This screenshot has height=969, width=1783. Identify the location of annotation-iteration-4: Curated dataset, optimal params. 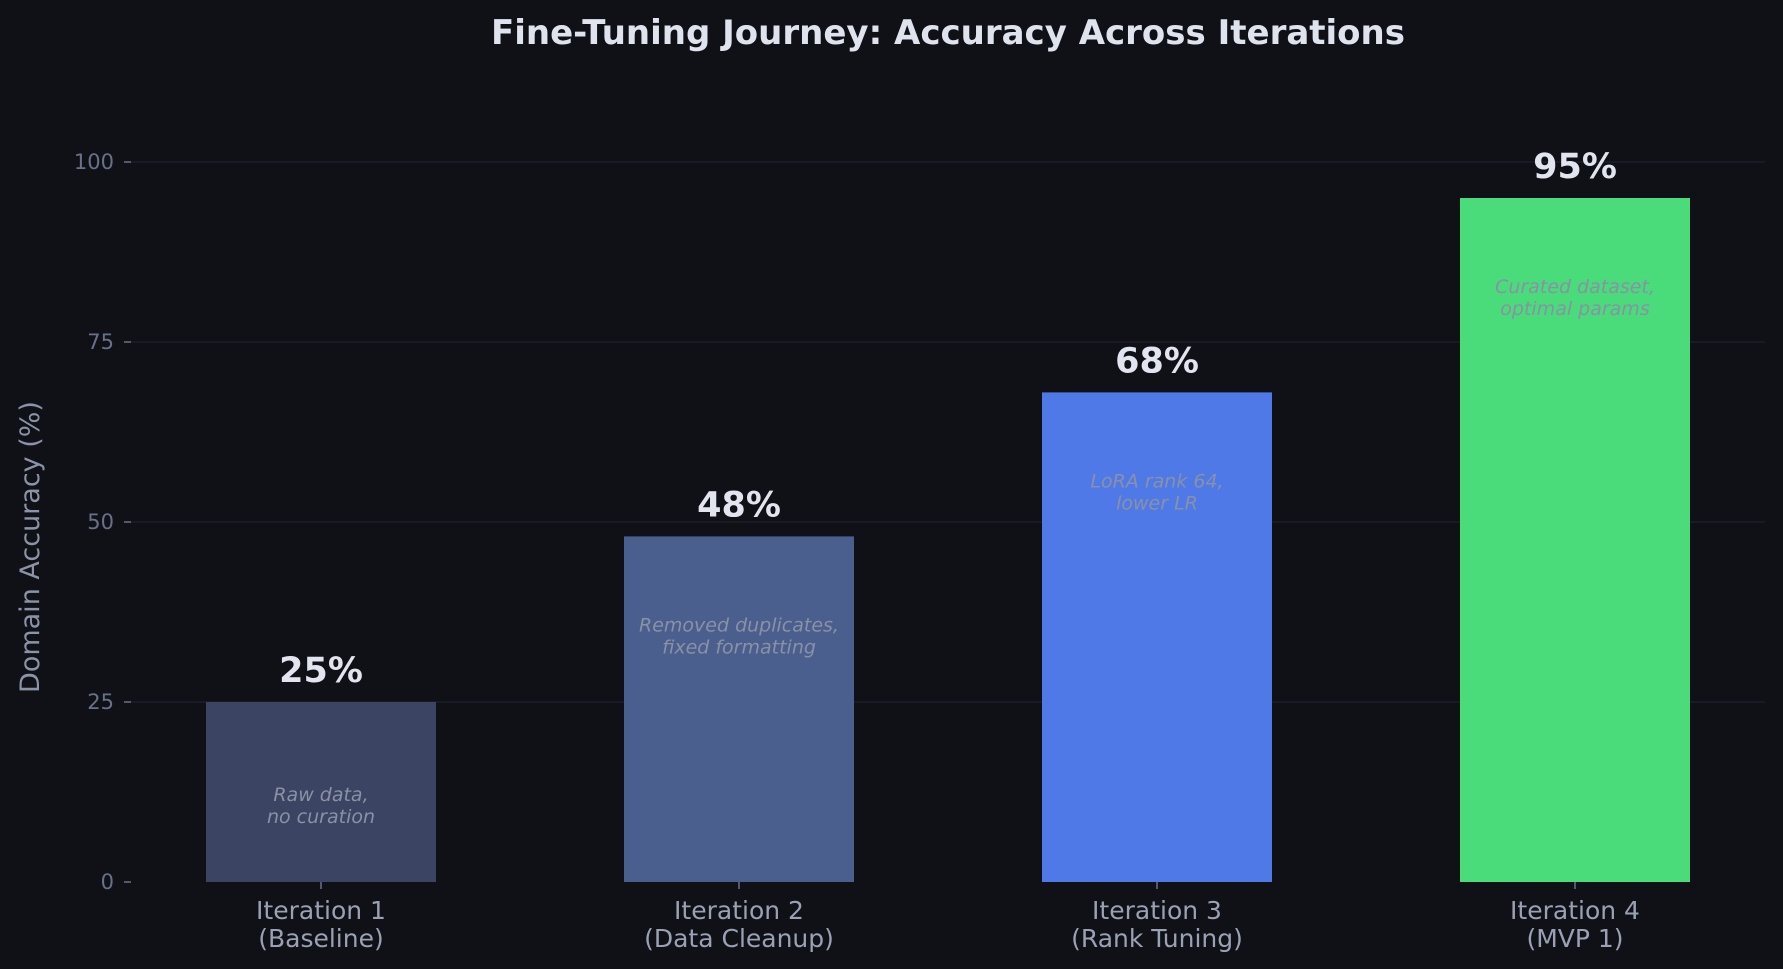
(1575, 298).